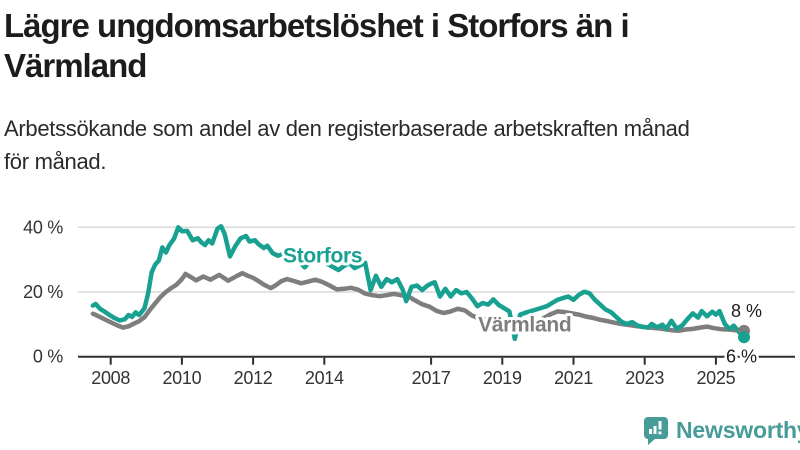 This screenshot has width=800, height=450. Describe the element at coordinates (43, 292) in the screenshot. I see `y-tick-label: 20 %` at that location.